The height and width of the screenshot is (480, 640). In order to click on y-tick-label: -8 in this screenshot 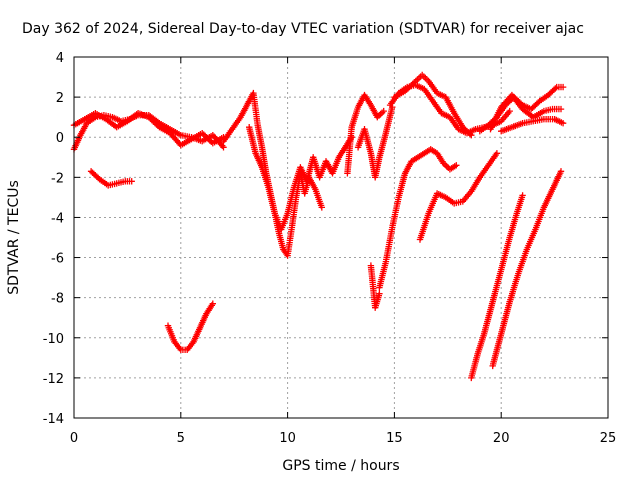, I will do `click(57, 299)`.